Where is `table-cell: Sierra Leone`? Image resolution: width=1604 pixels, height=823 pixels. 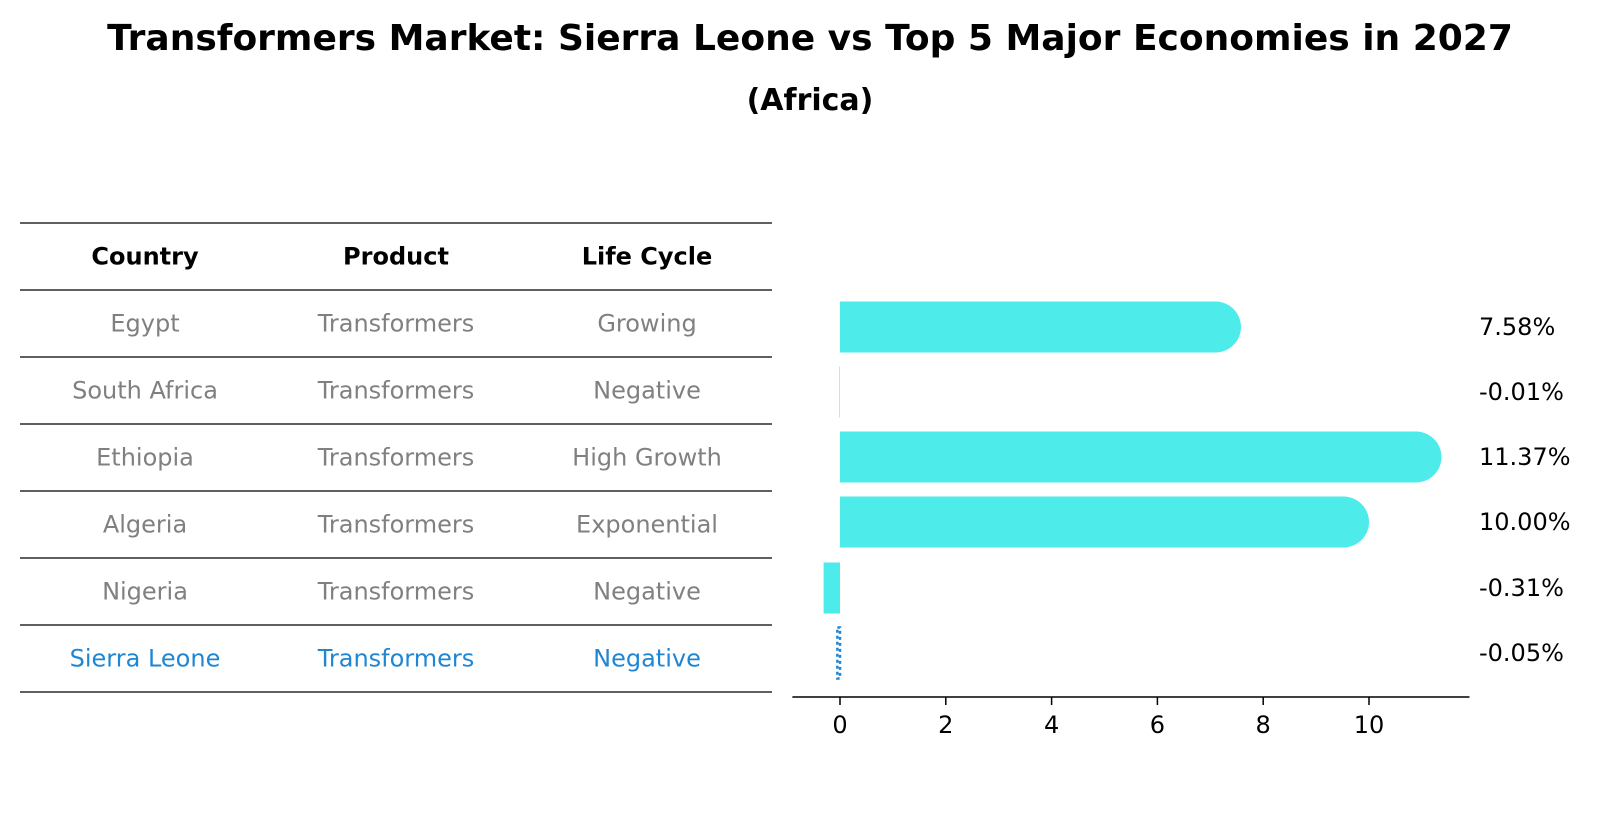 table-cell: Sierra Leone is located at coordinates (145, 659).